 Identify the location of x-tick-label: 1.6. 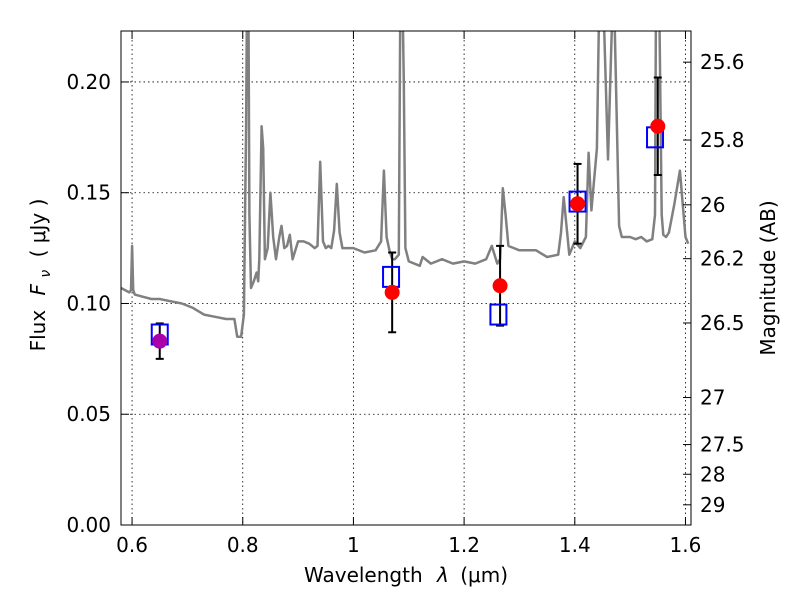
(686, 545).